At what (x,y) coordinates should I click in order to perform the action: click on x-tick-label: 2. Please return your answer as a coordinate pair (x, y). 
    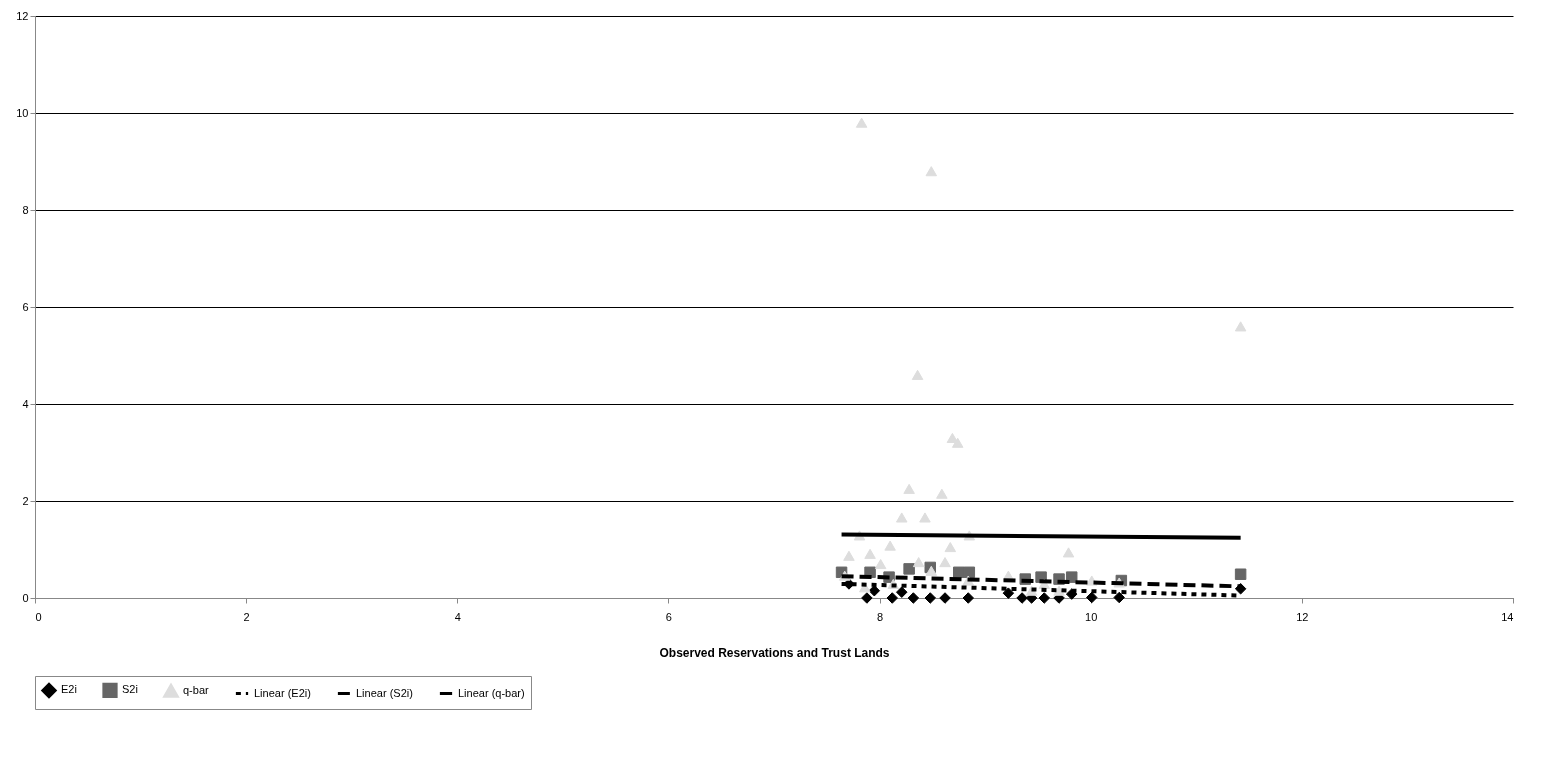
    Looking at the image, I should click on (246, 616).